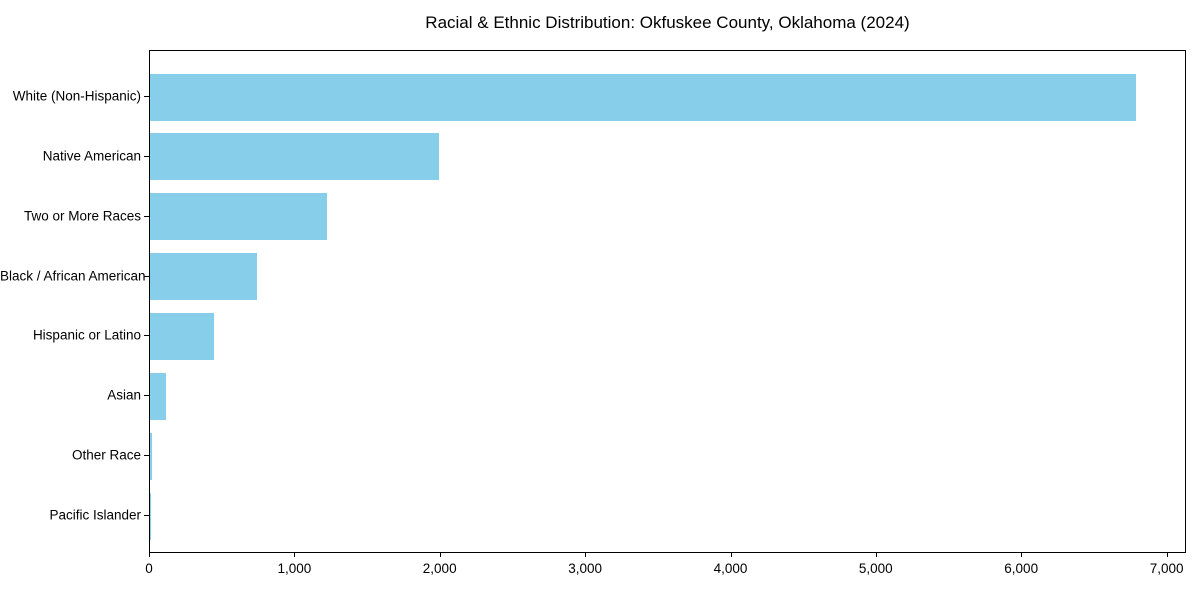 The width and height of the screenshot is (1200, 600). I want to click on x-tick-label: 6,000, so click(1021, 568).